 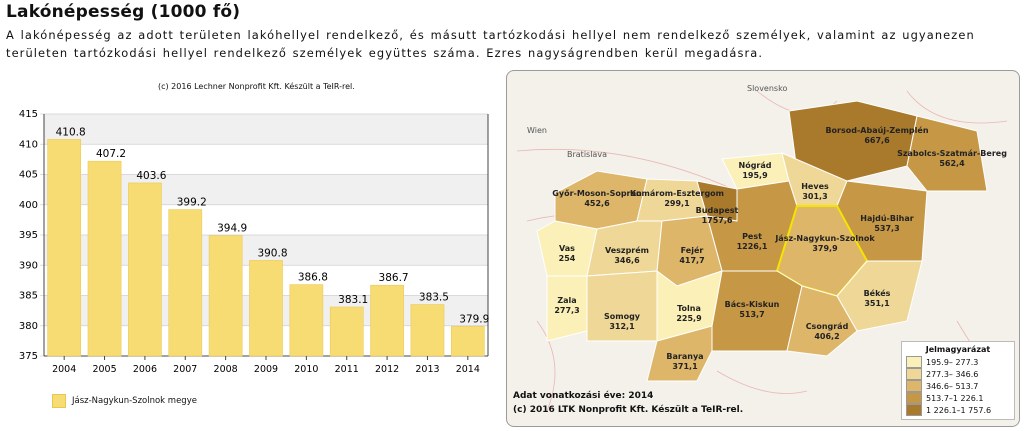 I want to click on county-value-label: 667,6, so click(x=877, y=140).